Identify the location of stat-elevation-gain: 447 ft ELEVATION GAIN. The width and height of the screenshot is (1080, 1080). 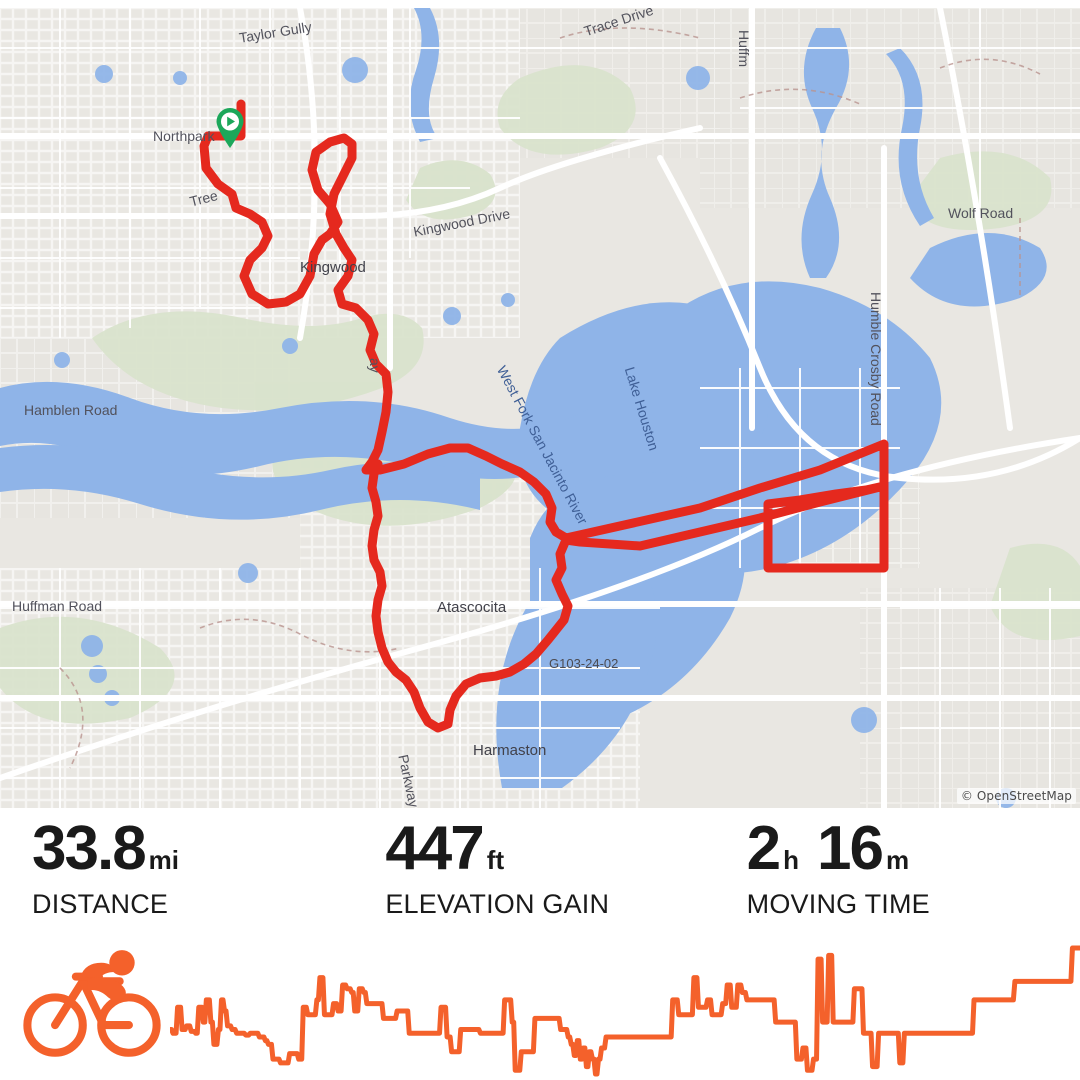
(541, 879).